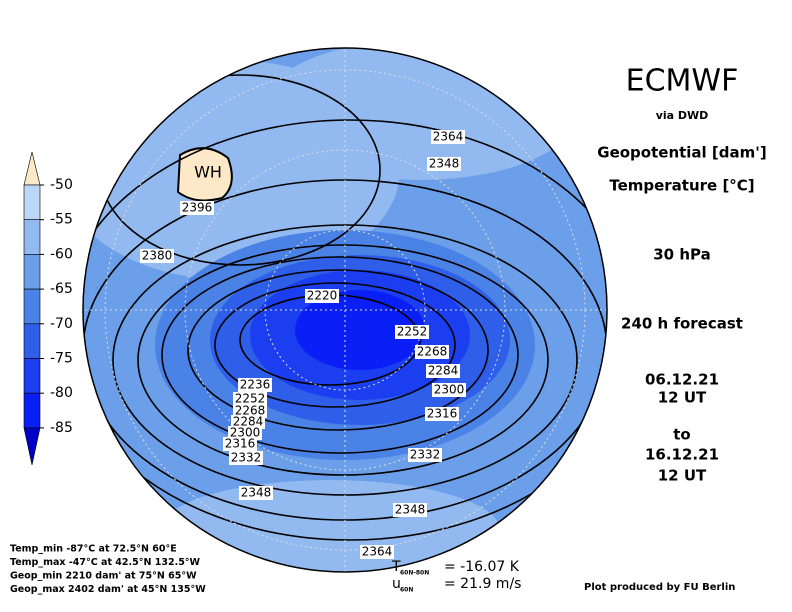  What do you see at coordinates (682, 81) in the screenshot?
I see `title: ECMWF` at bounding box center [682, 81].